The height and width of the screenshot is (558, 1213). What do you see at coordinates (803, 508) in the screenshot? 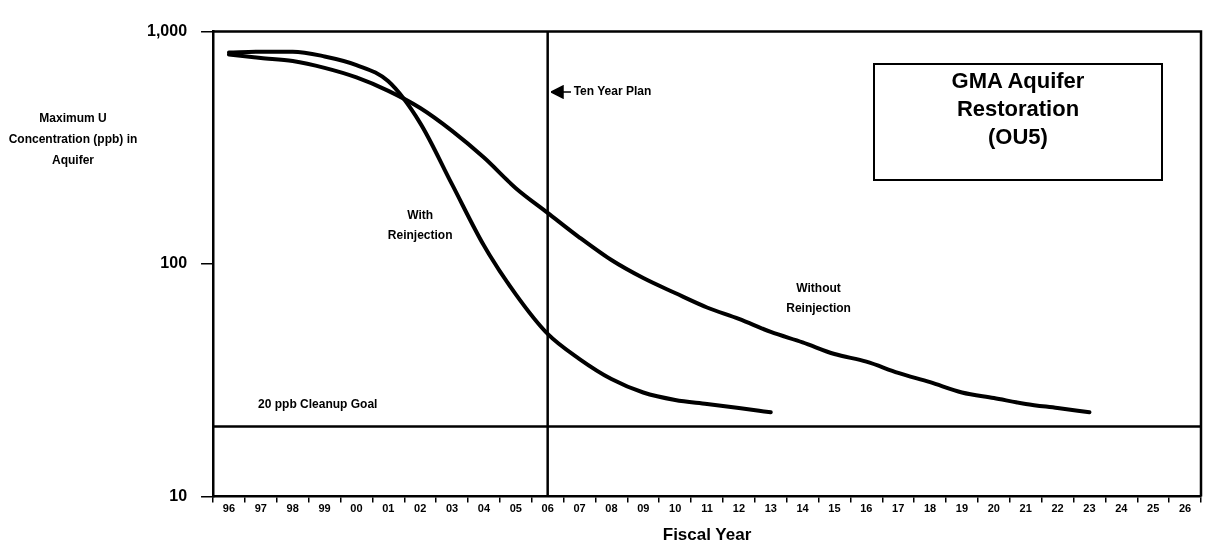
I see `x-tick-label: 14` at bounding box center [803, 508].